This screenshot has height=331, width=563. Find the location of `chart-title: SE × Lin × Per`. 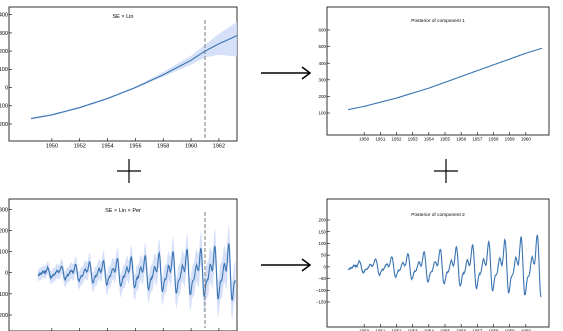

chart-title: SE × Lin × Per is located at coordinates (123, 211).